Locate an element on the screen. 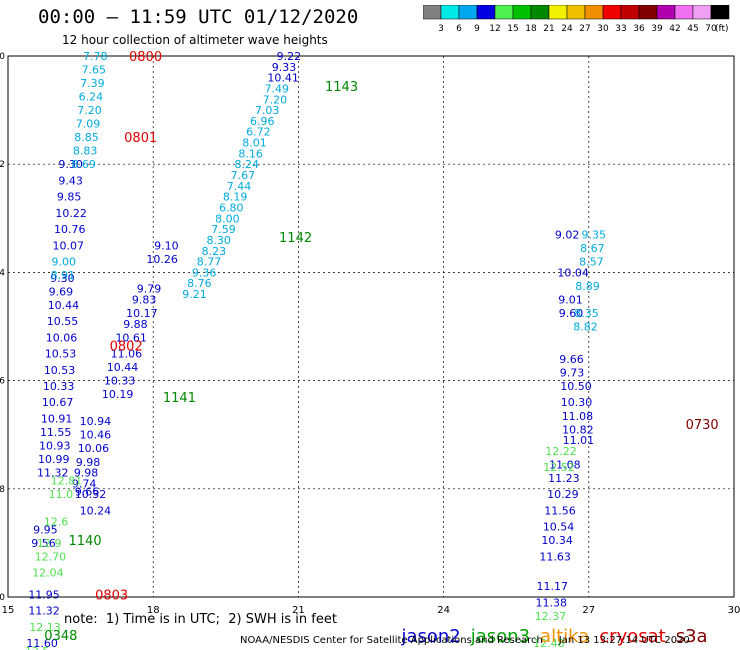 The width and height of the screenshot is (740, 650). swh-value-label: 8.00 is located at coordinates (227, 218).